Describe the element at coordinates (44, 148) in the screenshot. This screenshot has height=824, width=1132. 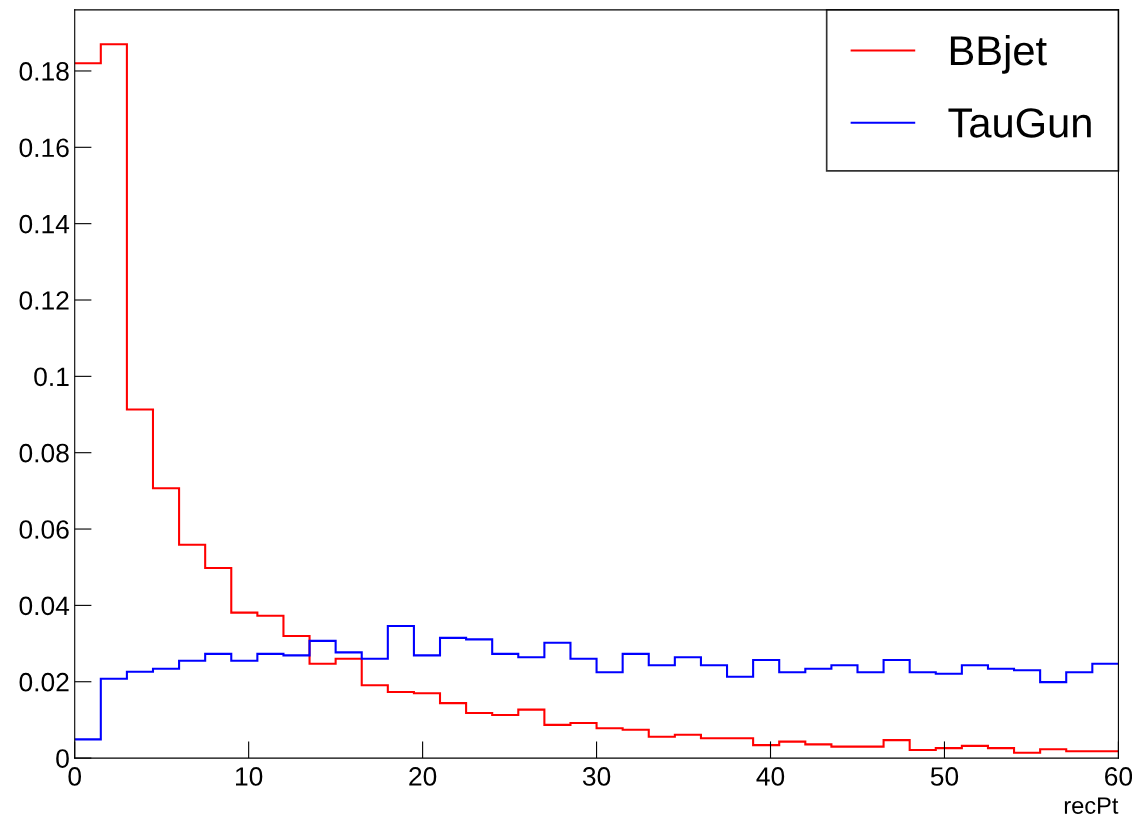
I see `y-tick-label: 0.16` at that location.